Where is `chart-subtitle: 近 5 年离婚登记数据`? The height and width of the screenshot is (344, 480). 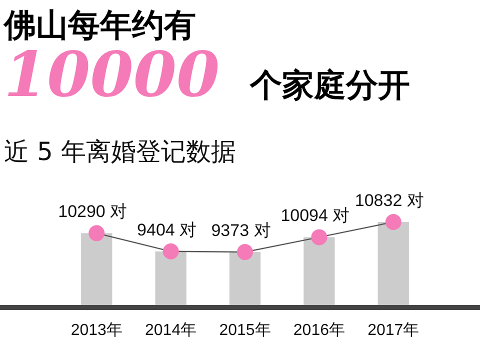 chart-subtitle: 近 5 年离婚登记数据 is located at coordinates (120, 151).